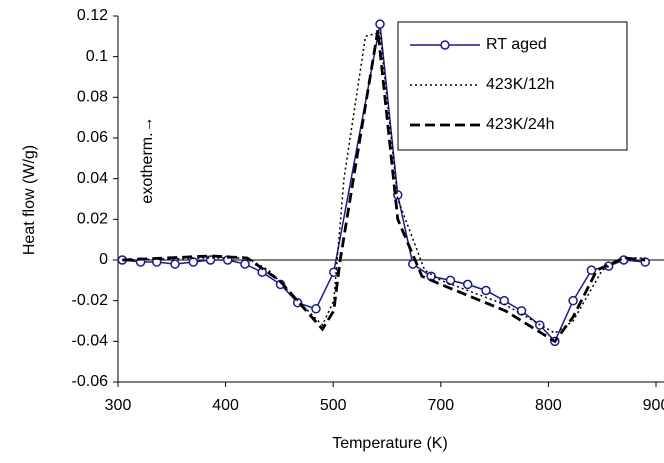  Describe the element at coordinates (92, 97) in the screenshot. I see `y-tick-label: 0.08` at that location.